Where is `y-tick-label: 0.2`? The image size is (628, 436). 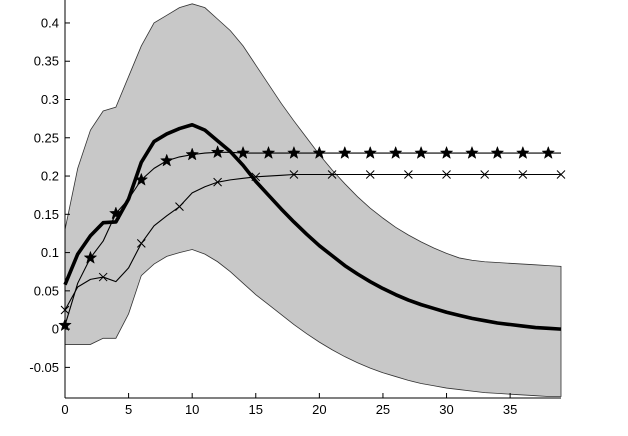 y-tick-label: 0.2 is located at coordinates (50, 176).